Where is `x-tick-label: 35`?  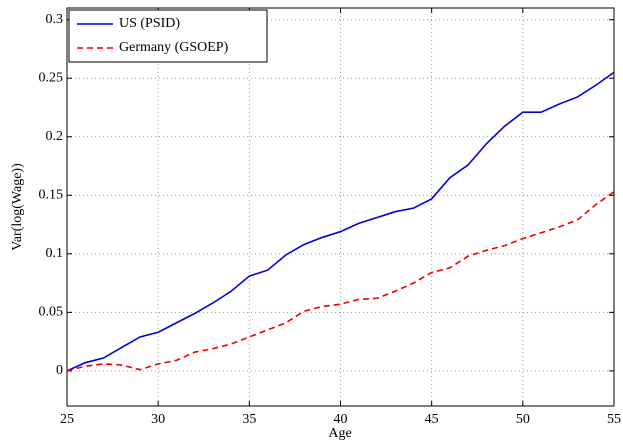
x-tick-label: 35 is located at coordinates (249, 419).